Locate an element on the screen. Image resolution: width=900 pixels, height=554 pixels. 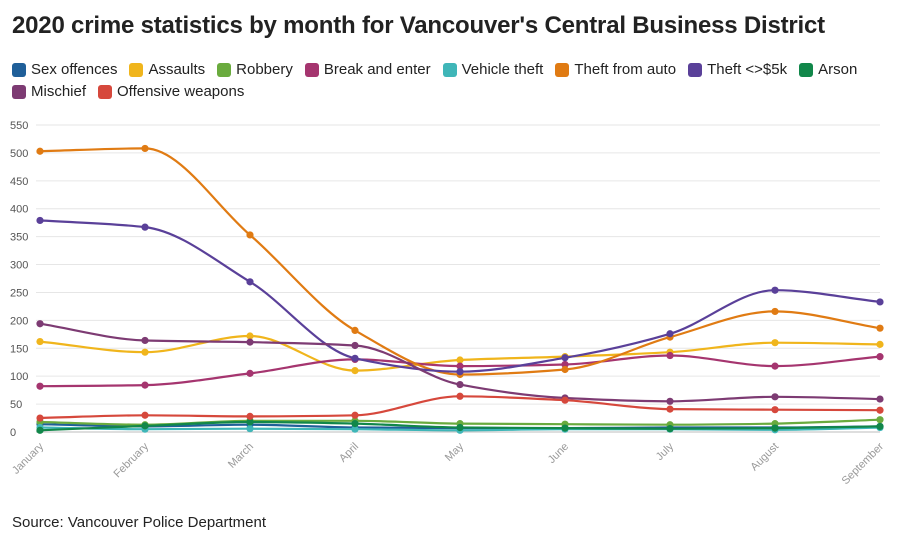
legend-item-robbery: Robbery is located at coordinates (255, 69).